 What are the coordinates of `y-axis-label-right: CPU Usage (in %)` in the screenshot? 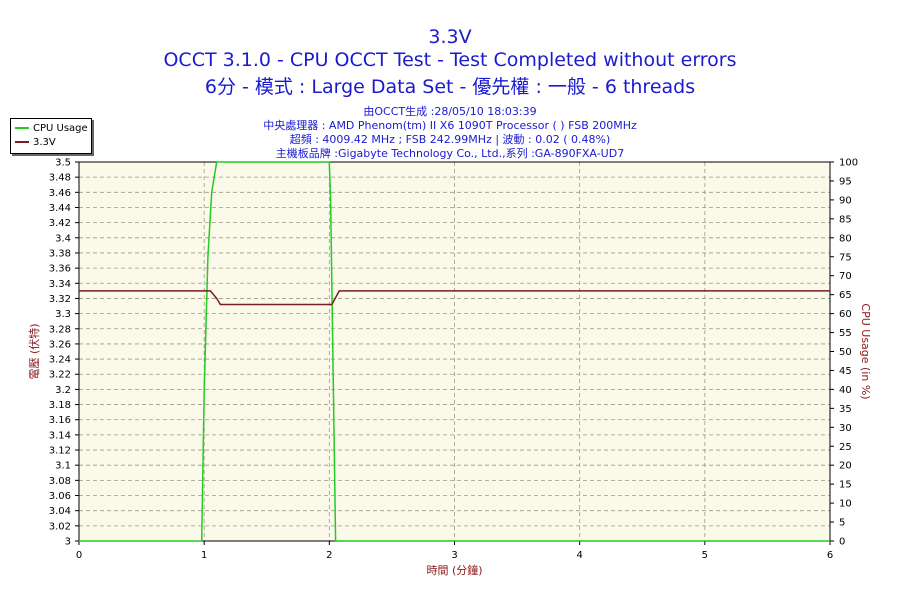 It's located at (865, 351).